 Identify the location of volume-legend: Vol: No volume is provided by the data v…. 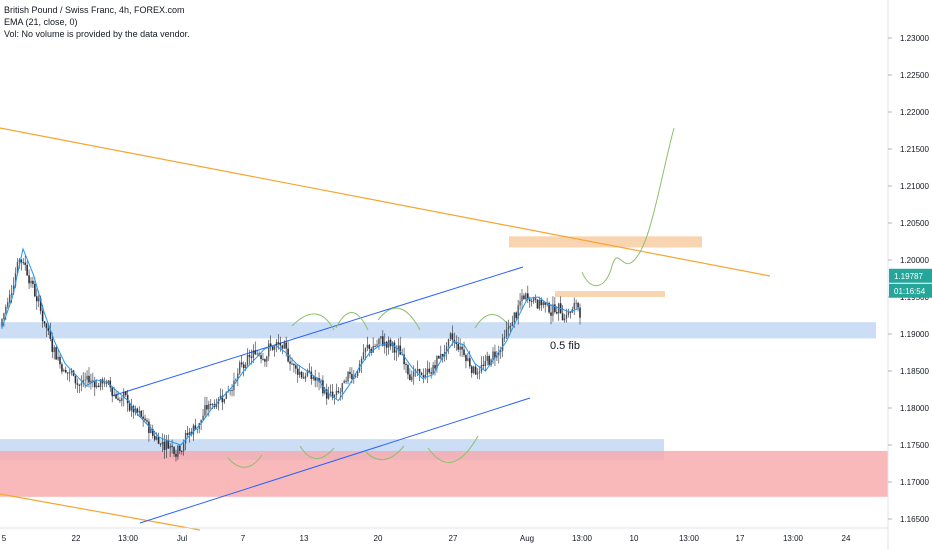
(97, 34).